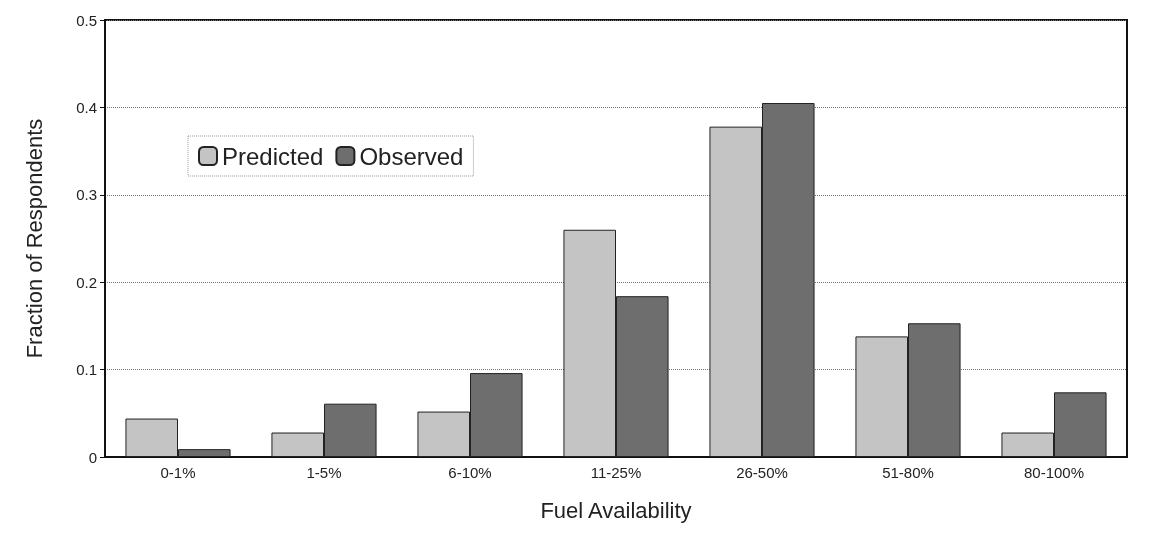 The width and height of the screenshot is (1150, 542). What do you see at coordinates (92, 457) in the screenshot?
I see `y-tick-label: 0` at bounding box center [92, 457].